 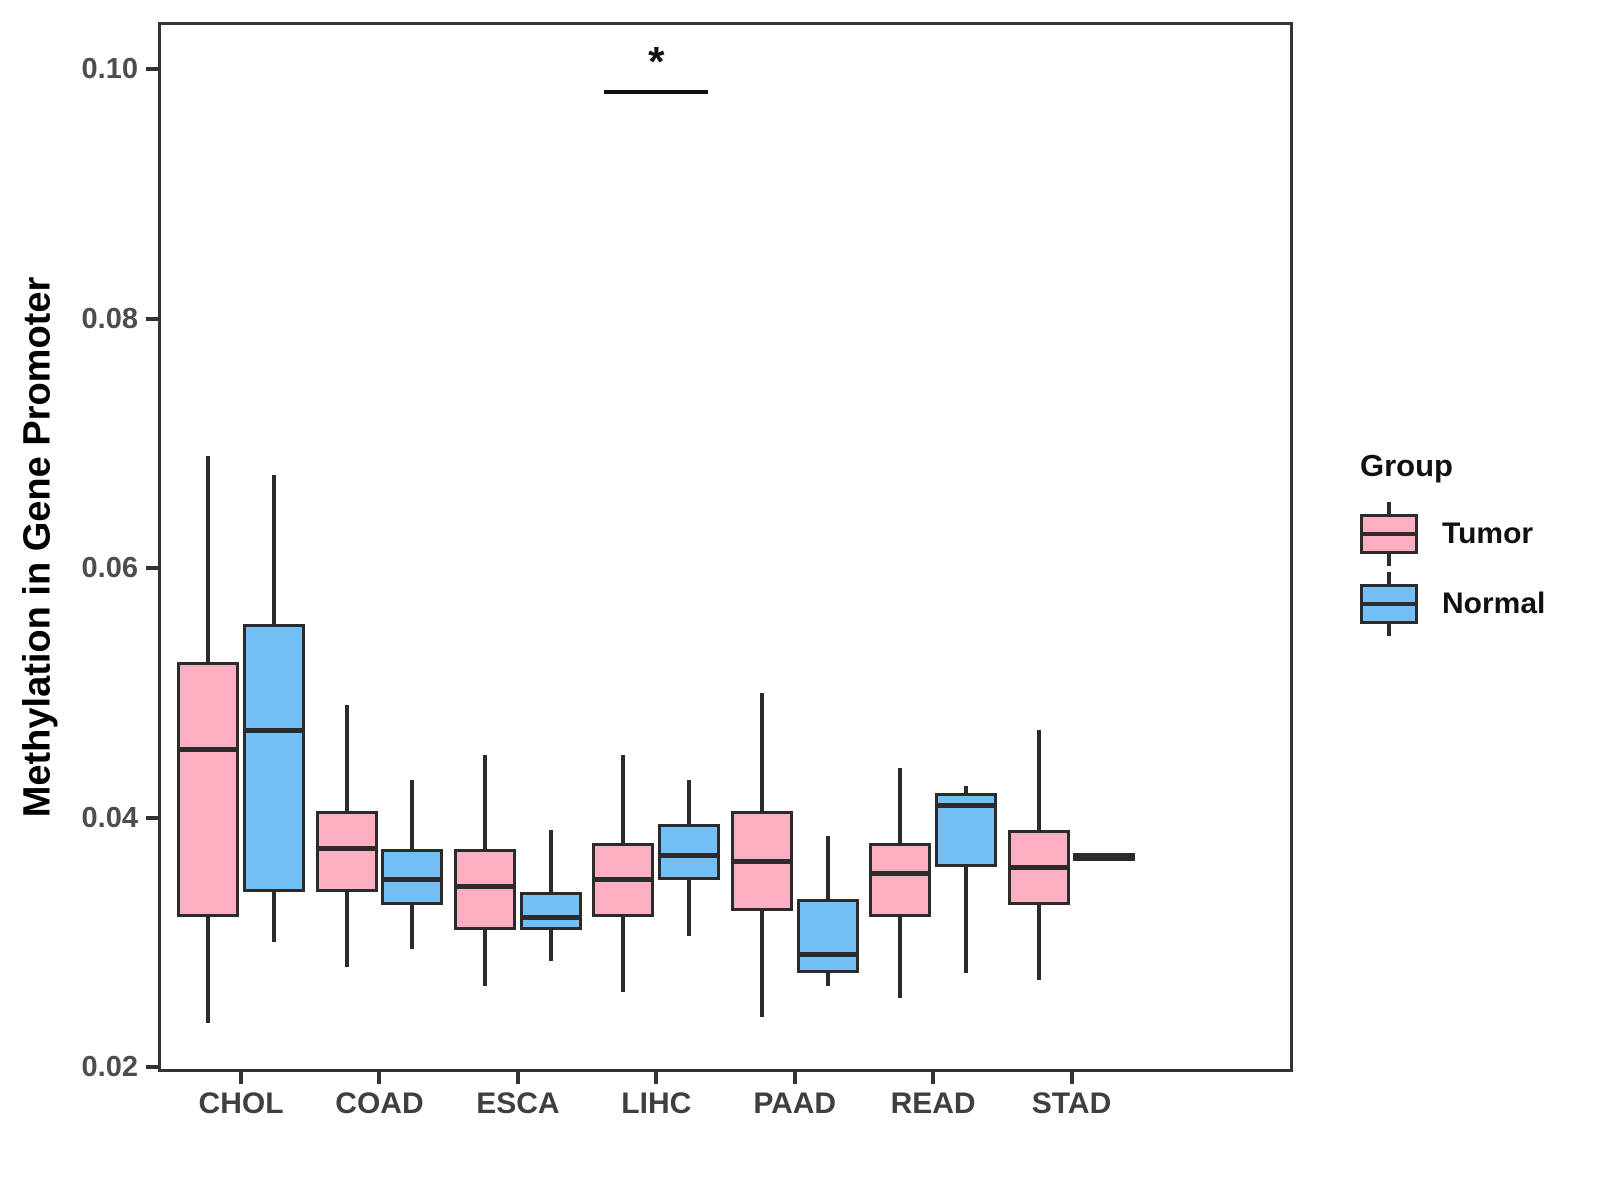 I want to click on legend: Group Tumor Normal, so click(x=1480, y=545).